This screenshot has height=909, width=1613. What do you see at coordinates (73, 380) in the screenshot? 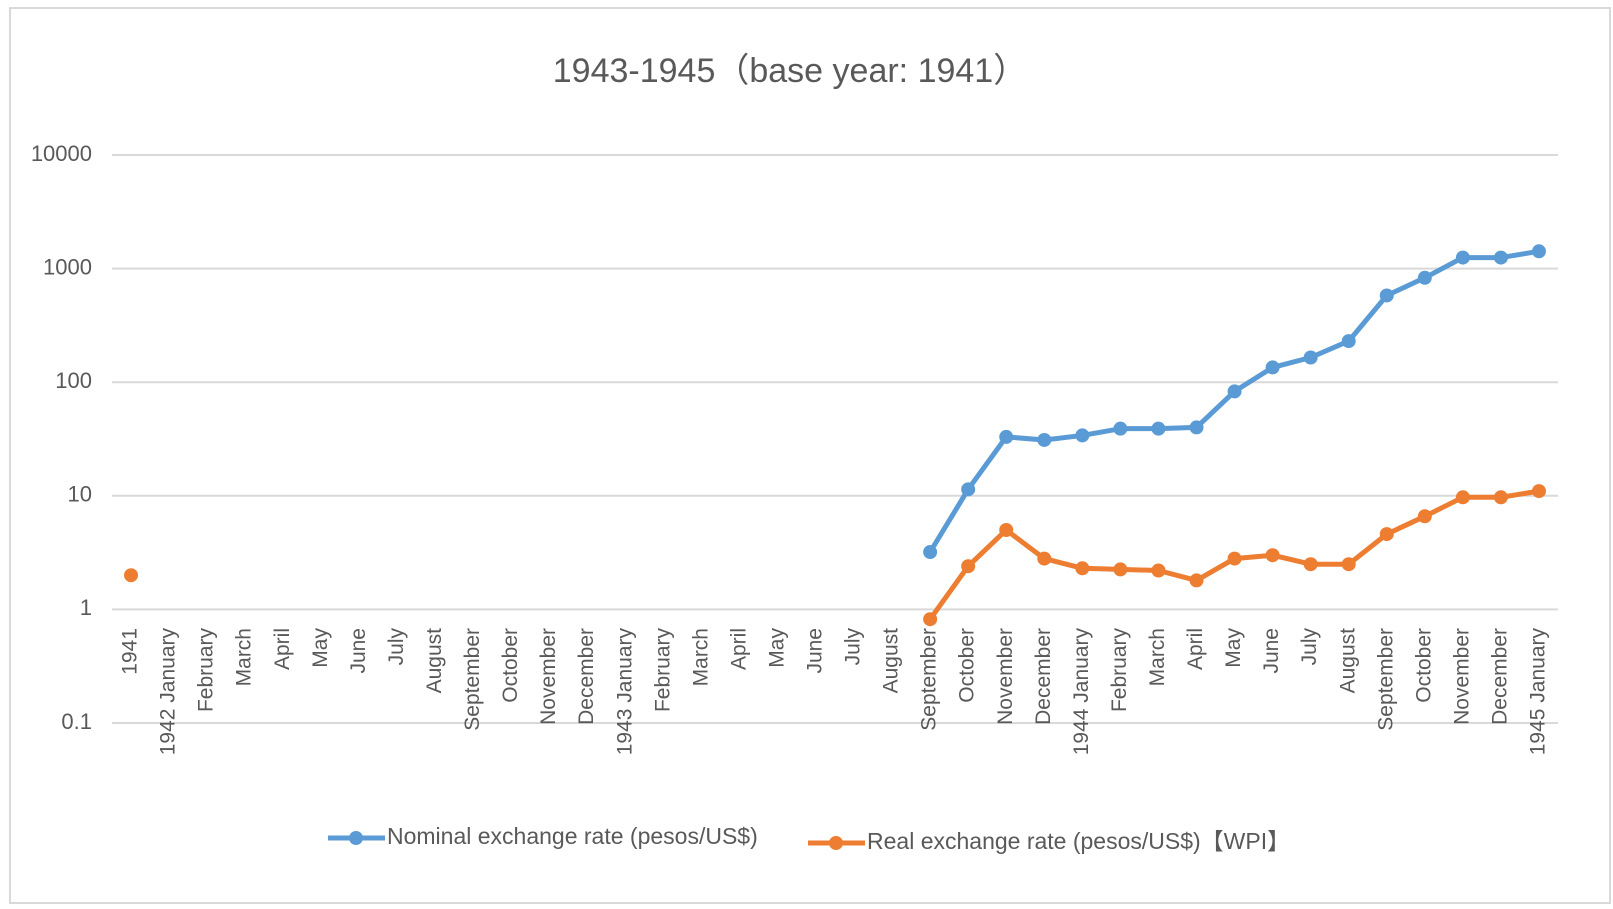
I see `y-tick-label: 100` at bounding box center [73, 380].